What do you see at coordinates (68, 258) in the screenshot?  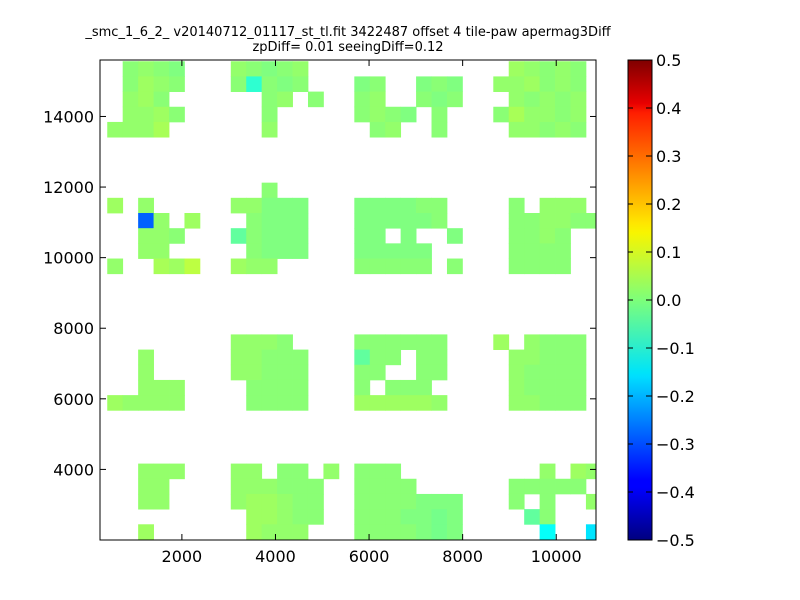 I see `y-tick-label: 10000` at bounding box center [68, 258].